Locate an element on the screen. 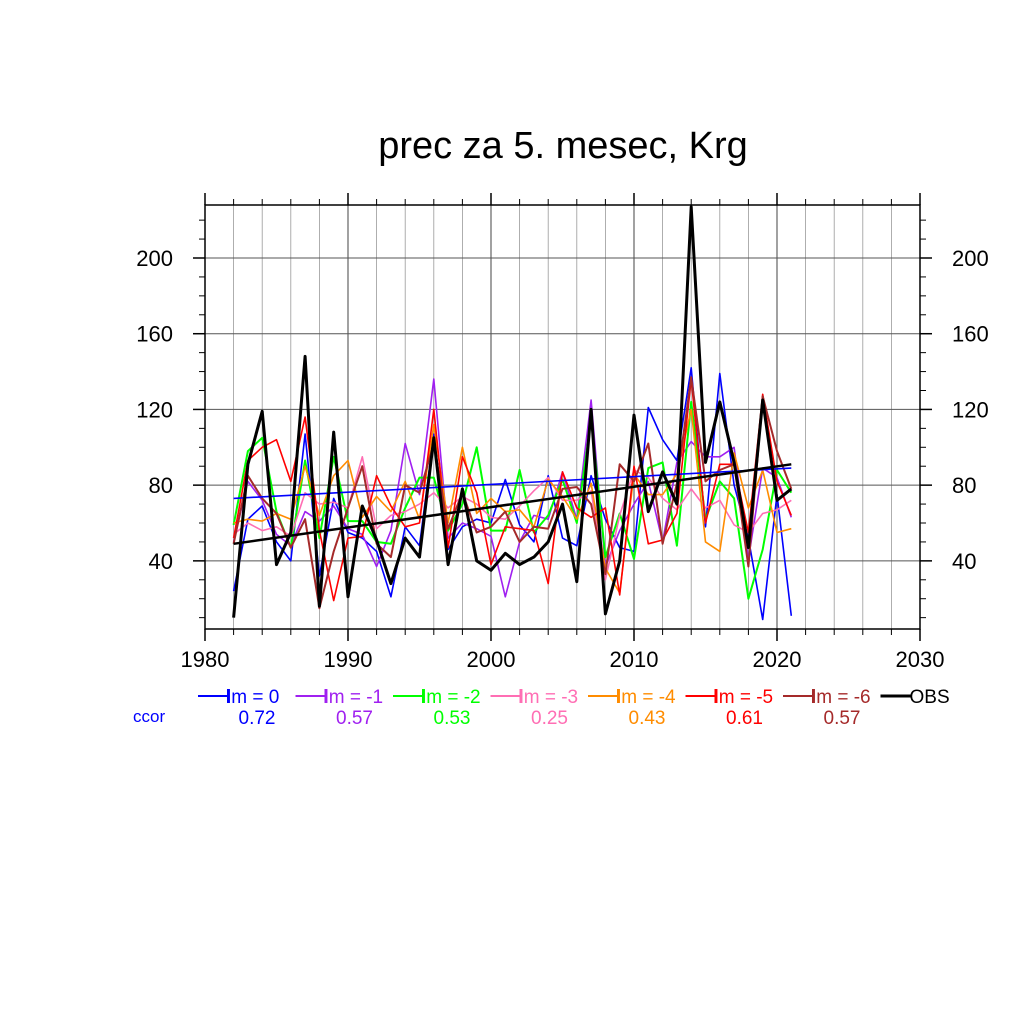 The height and width of the screenshot is (1024, 1024). ccor-value: 0.25 is located at coordinates (549, 718).